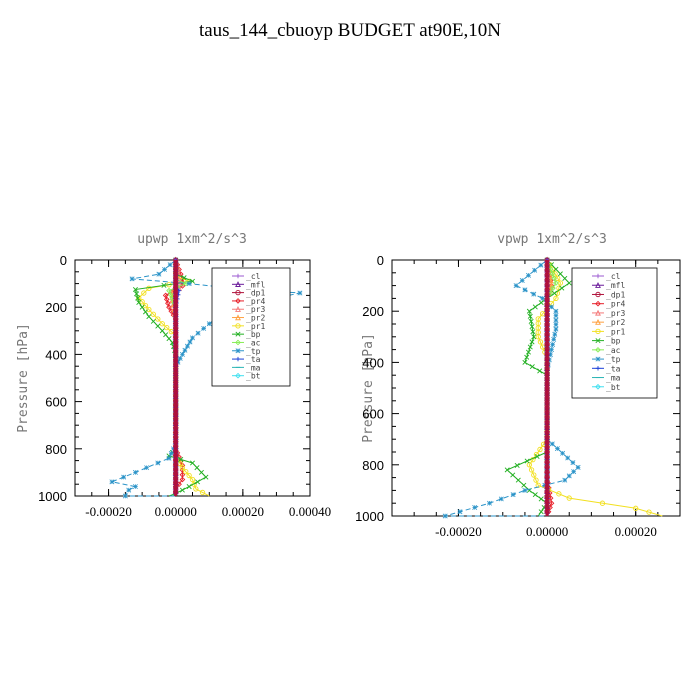 The height and width of the screenshot is (700, 700). Describe the element at coordinates (606, 276) in the screenshot. I see `legend-entry: _cl` at that location.